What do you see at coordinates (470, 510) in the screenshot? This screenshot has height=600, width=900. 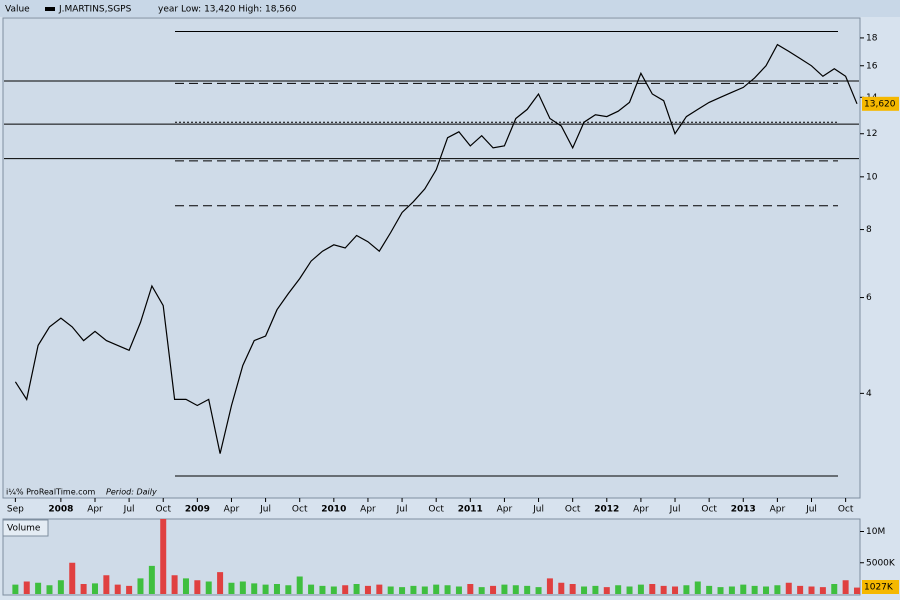 I see `x-tick-label: 2011` at bounding box center [470, 510].